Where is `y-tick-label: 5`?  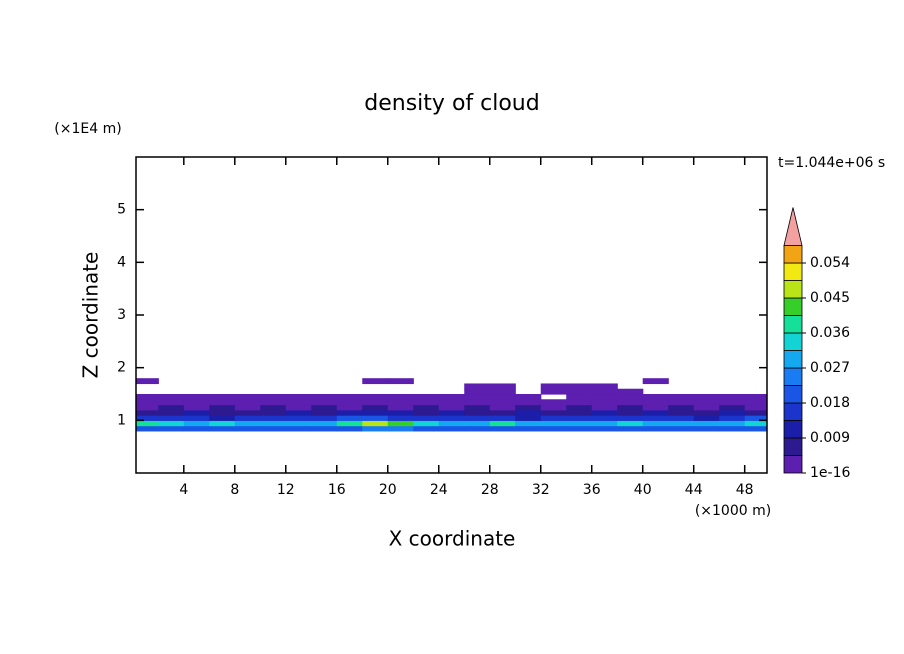 y-tick-label: 5 is located at coordinates (121, 210).